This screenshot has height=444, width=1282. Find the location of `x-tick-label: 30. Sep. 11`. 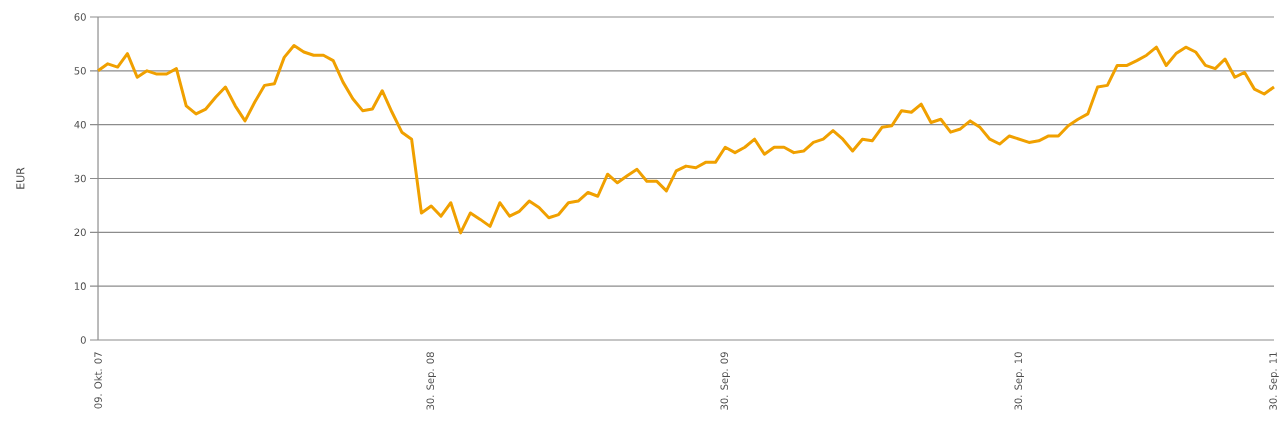

x-tick-label: 30. Sep. 11 is located at coordinates (1274, 381).